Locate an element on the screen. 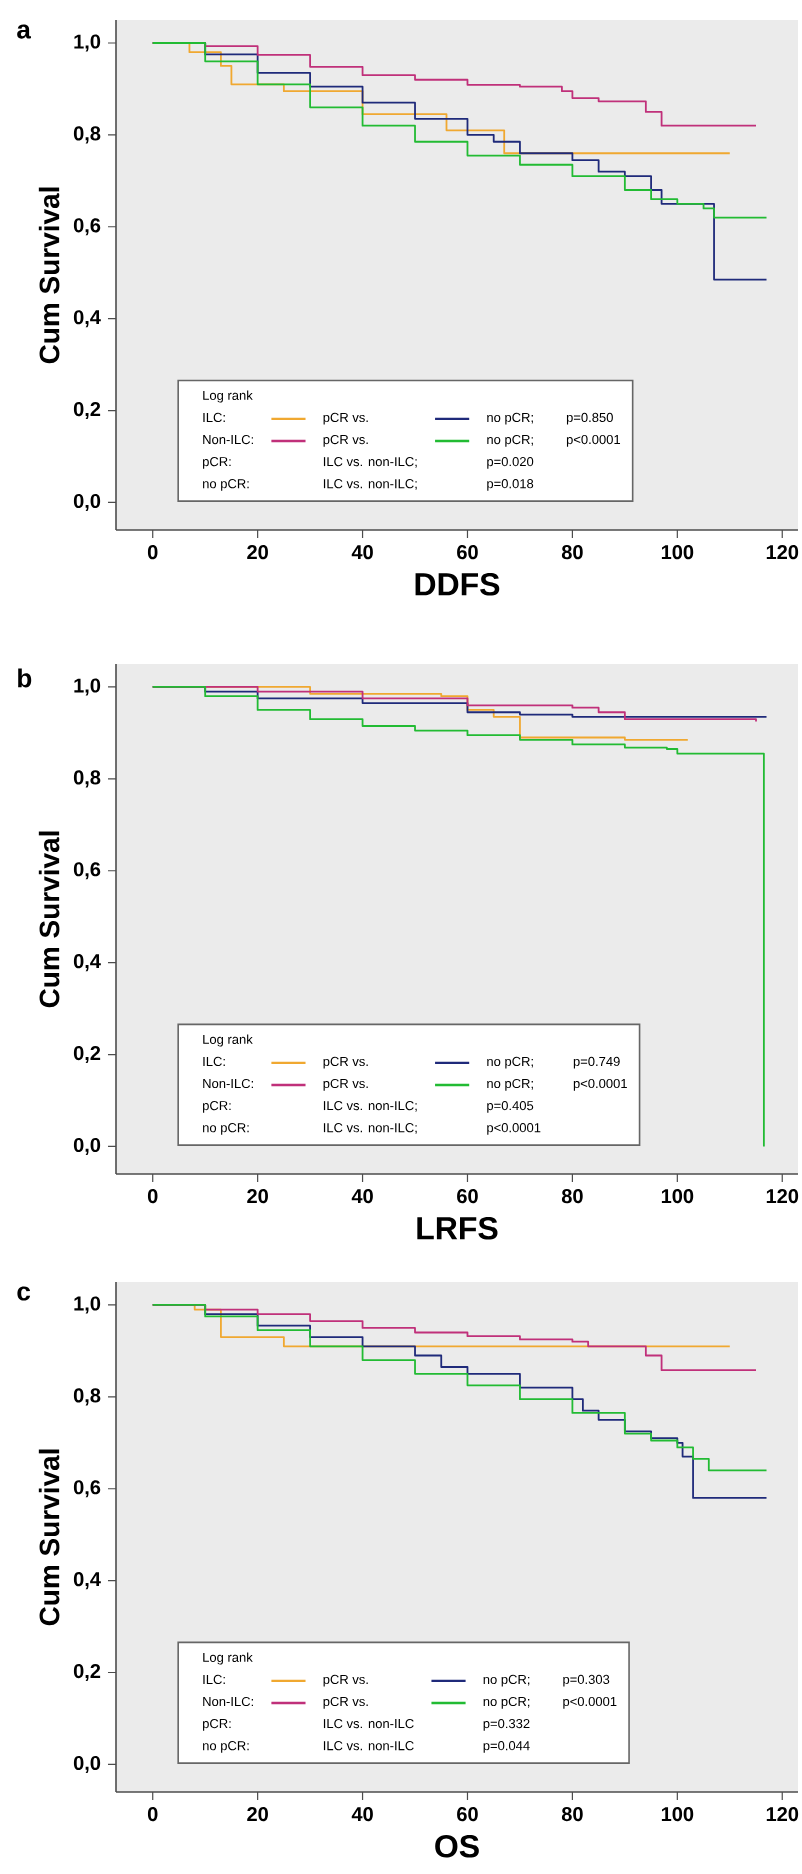 This screenshot has width=802, height=1874. chart-title: a is located at coordinates (24, 31).